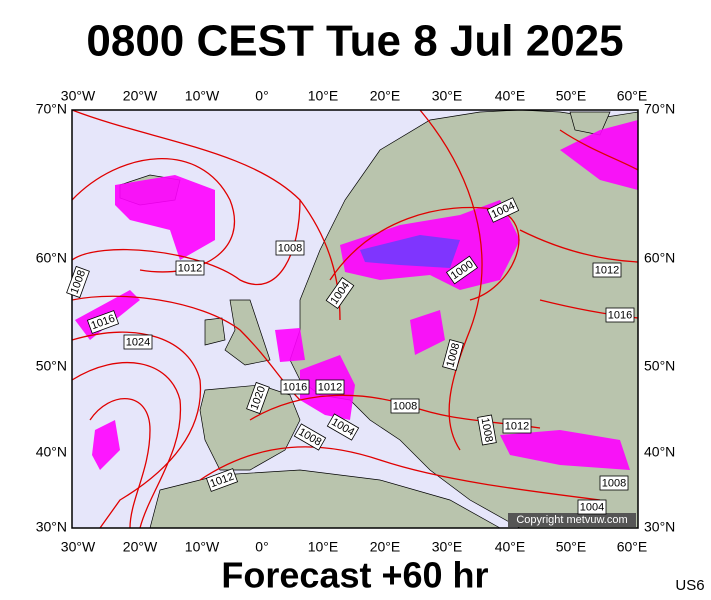 Image resolution: width=711 pixels, height=600 pixels. What do you see at coordinates (354, 41) in the screenshot?
I see `title: 0800 CEST Tue 8 Jul 2025` at bounding box center [354, 41].